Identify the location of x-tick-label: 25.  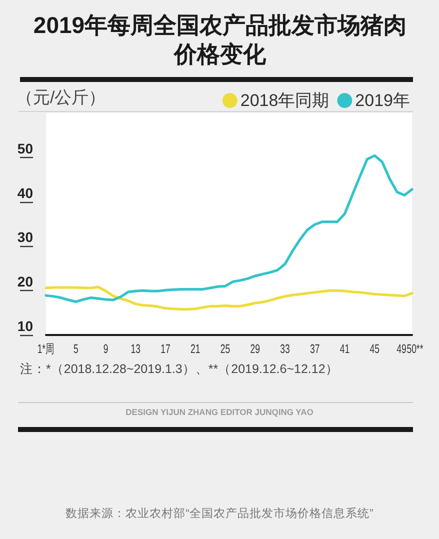
(225, 349).